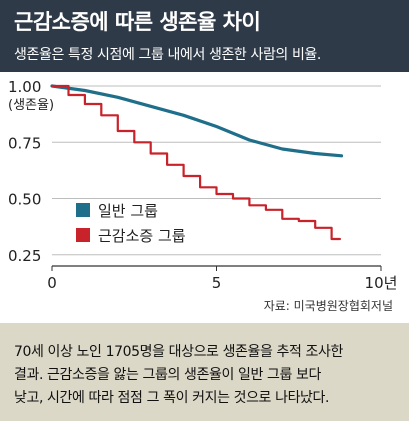  I want to click on chart-subtitle: 생존율은 특정 시점에 그룹 내에서 생존한 사람의 비율., so click(167, 55).